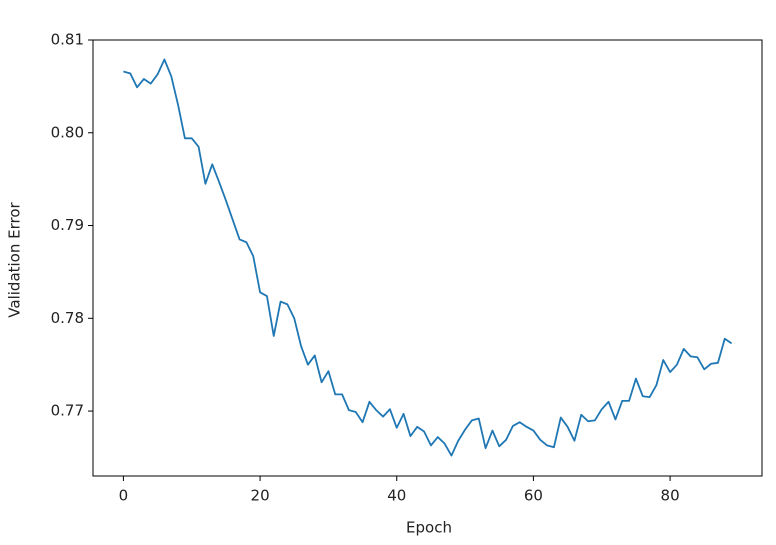 The width and height of the screenshot is (776, 545). I want to click on x-tick-label: 40, so click(396, 496).